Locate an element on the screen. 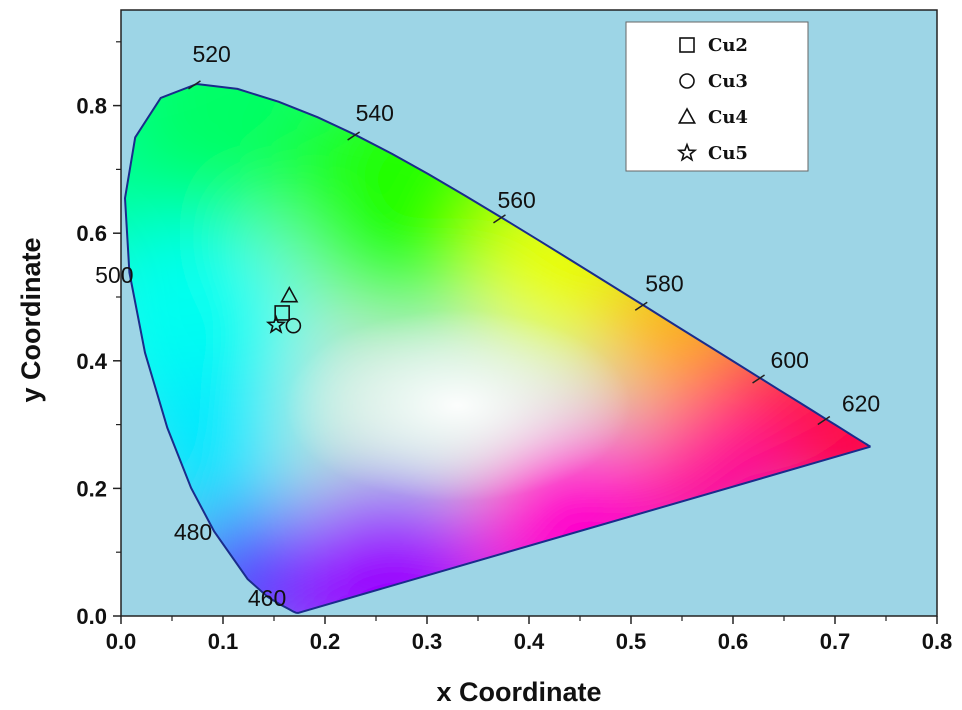  legend-marker-cu2 is located at coordinates (687, 45).